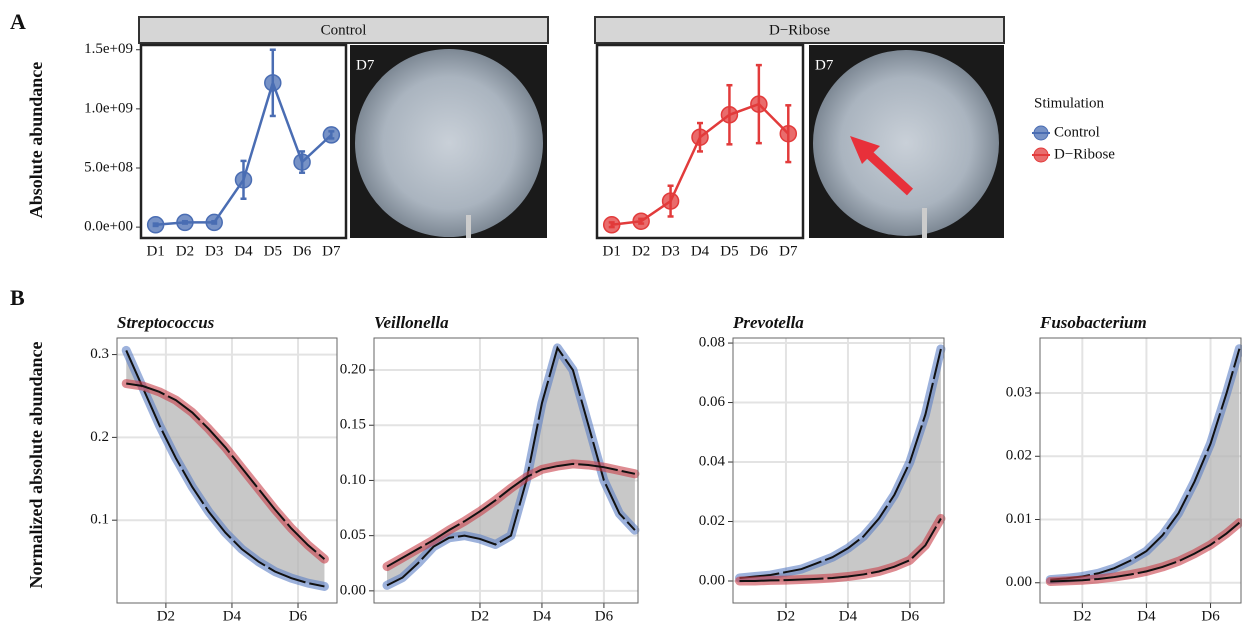 The height and width of the screenshot is (624, 1242). I want to click on chart-title: Fusobacterium, so click(1093, 322).